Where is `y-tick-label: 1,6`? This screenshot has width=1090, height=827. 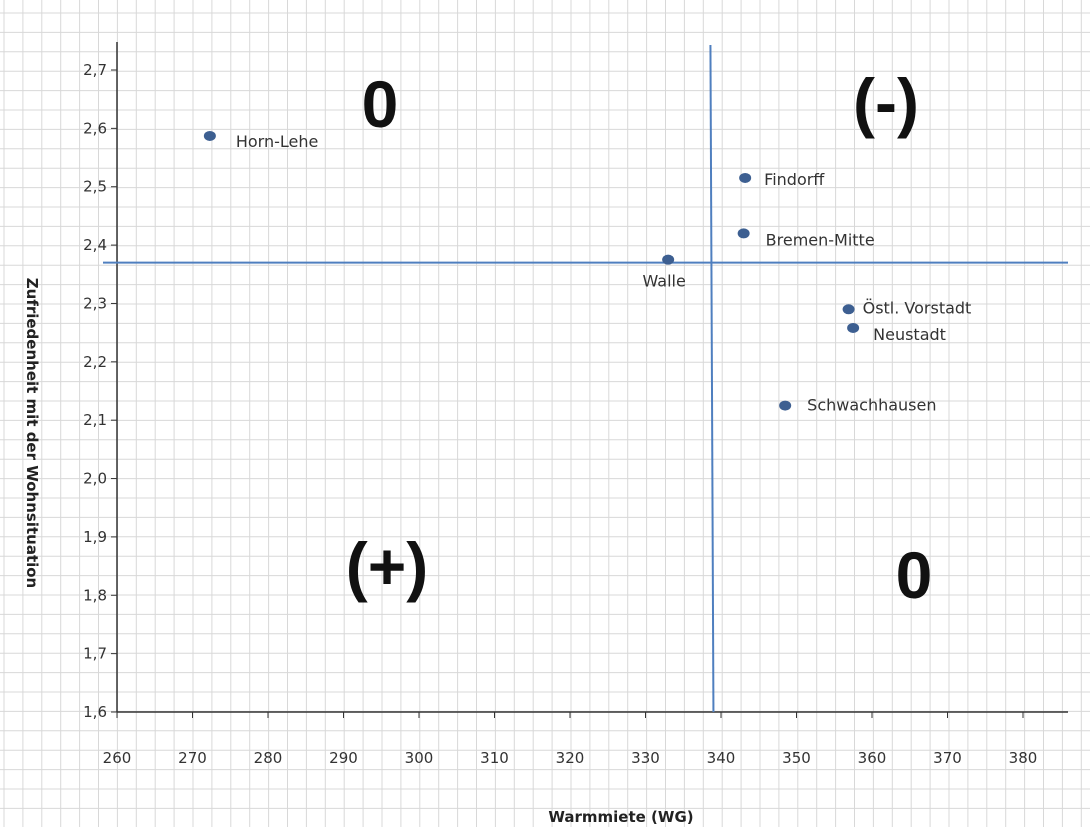 y-tick-label: 1,6 is located at coordinates (95, 712).